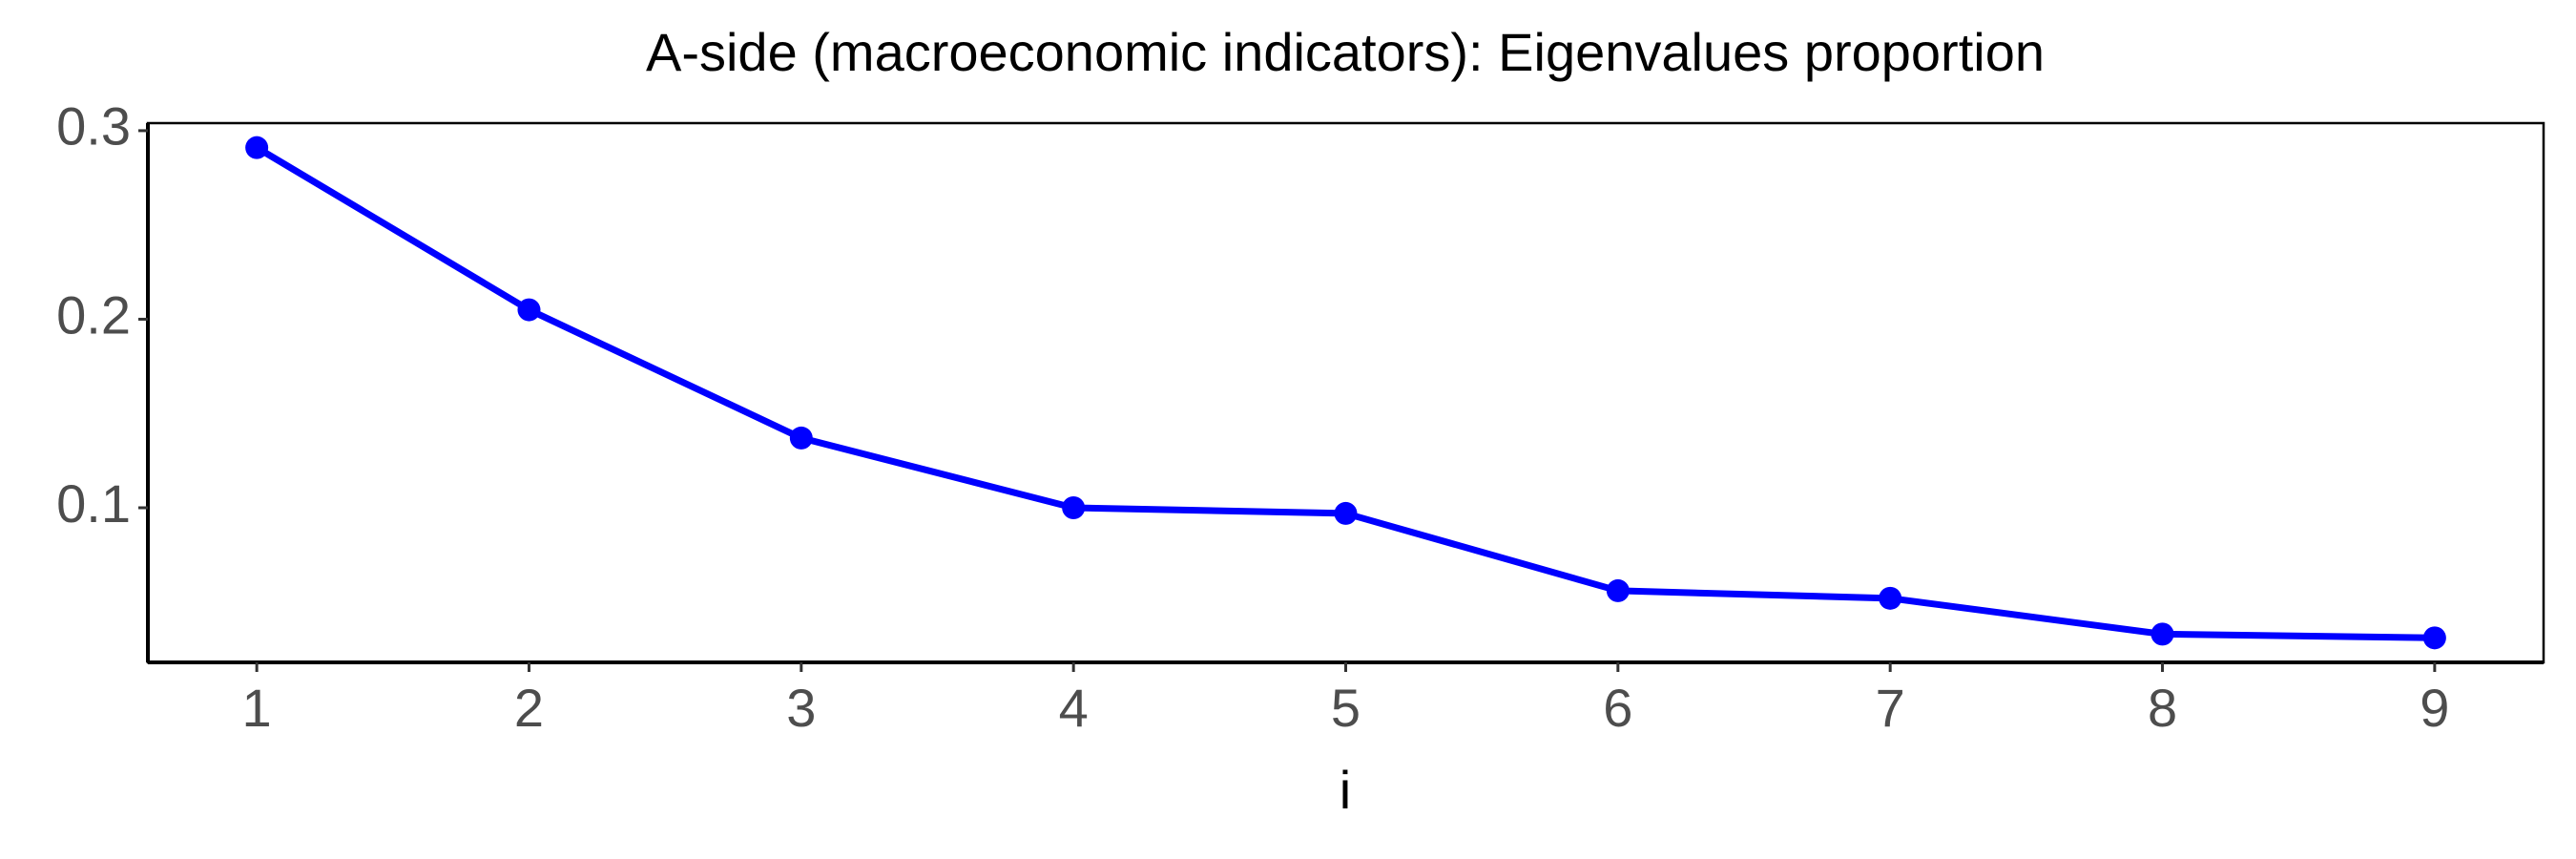  What do you see at coordinates (257, 708) in the screenshot?
I see `x-tick-label: 1` at bounding box center [257, 708].